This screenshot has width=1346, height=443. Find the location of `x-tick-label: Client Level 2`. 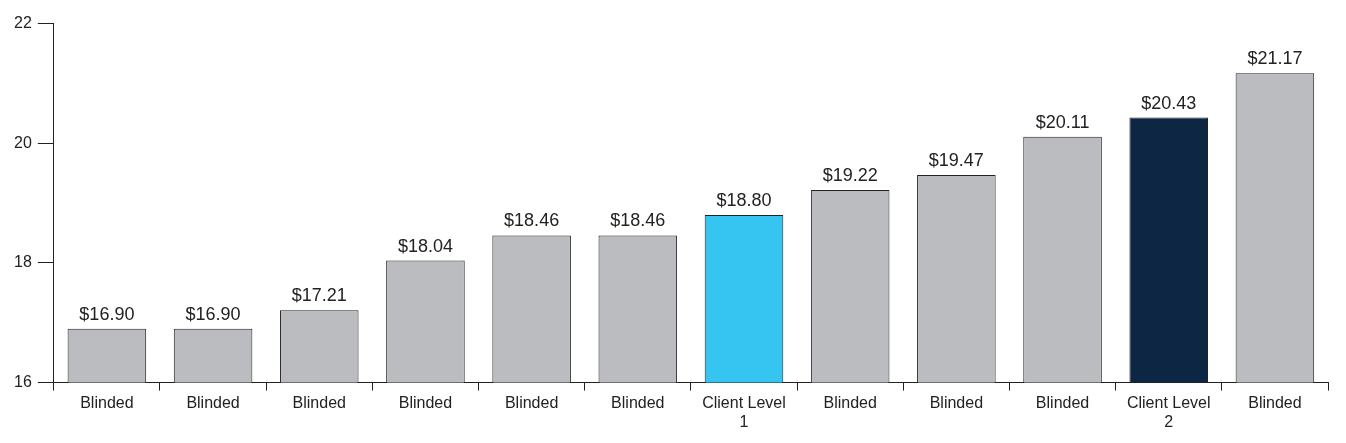

x-tick-label: Client Level 2 is located at coordinates (1168, 411).